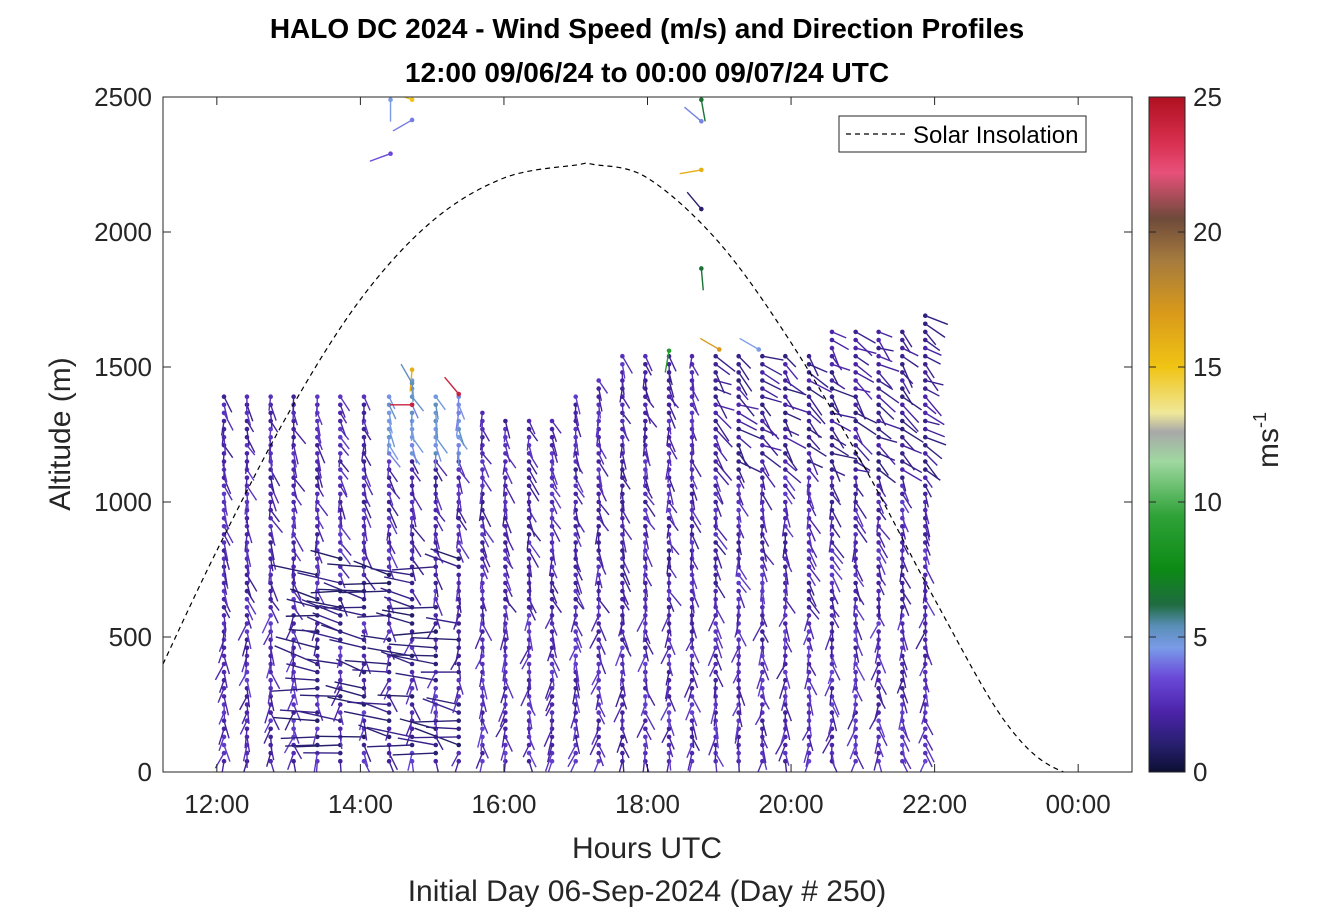 The image size is (1343, 911). Describe the element at coordinates (1207, 502) in the screenshot. I see `colorbar-tick-label: 10` at that location.